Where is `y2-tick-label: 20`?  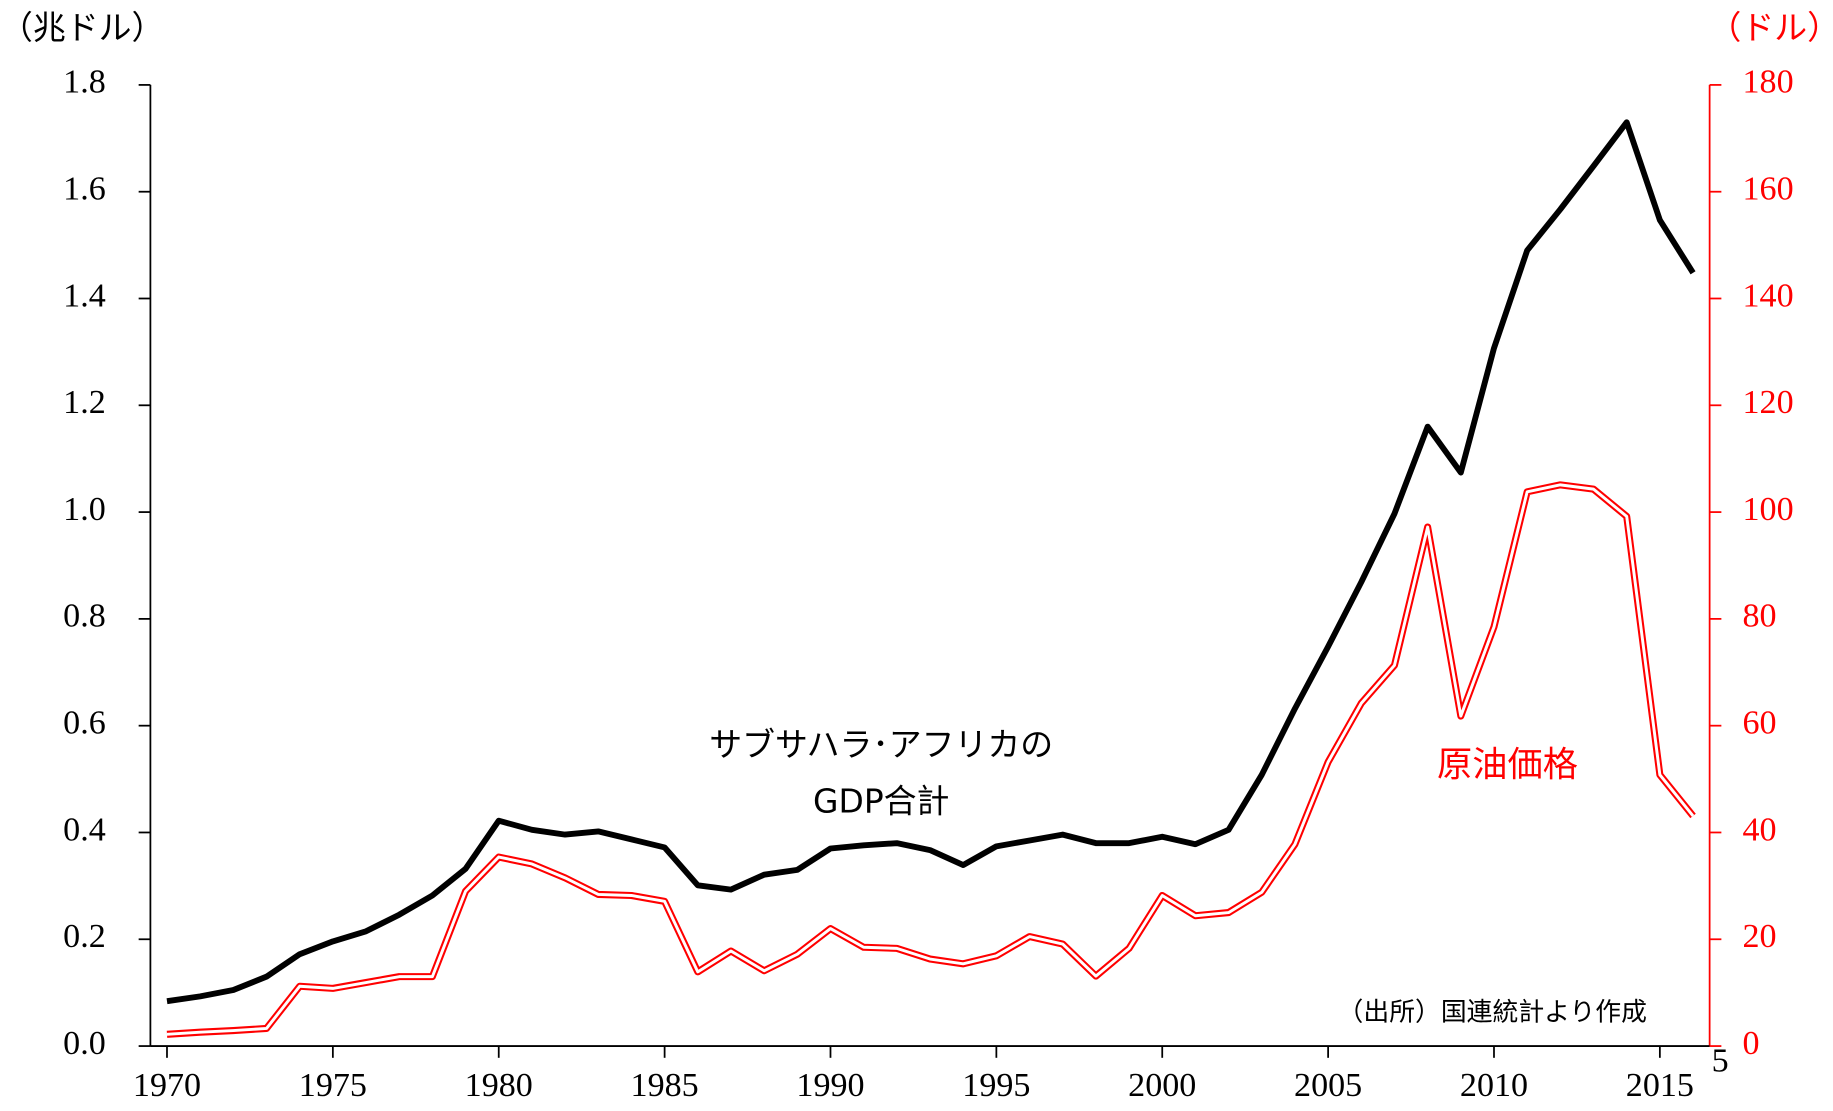
y2-tick-label: 20 is located at coordinates (1760, 936).